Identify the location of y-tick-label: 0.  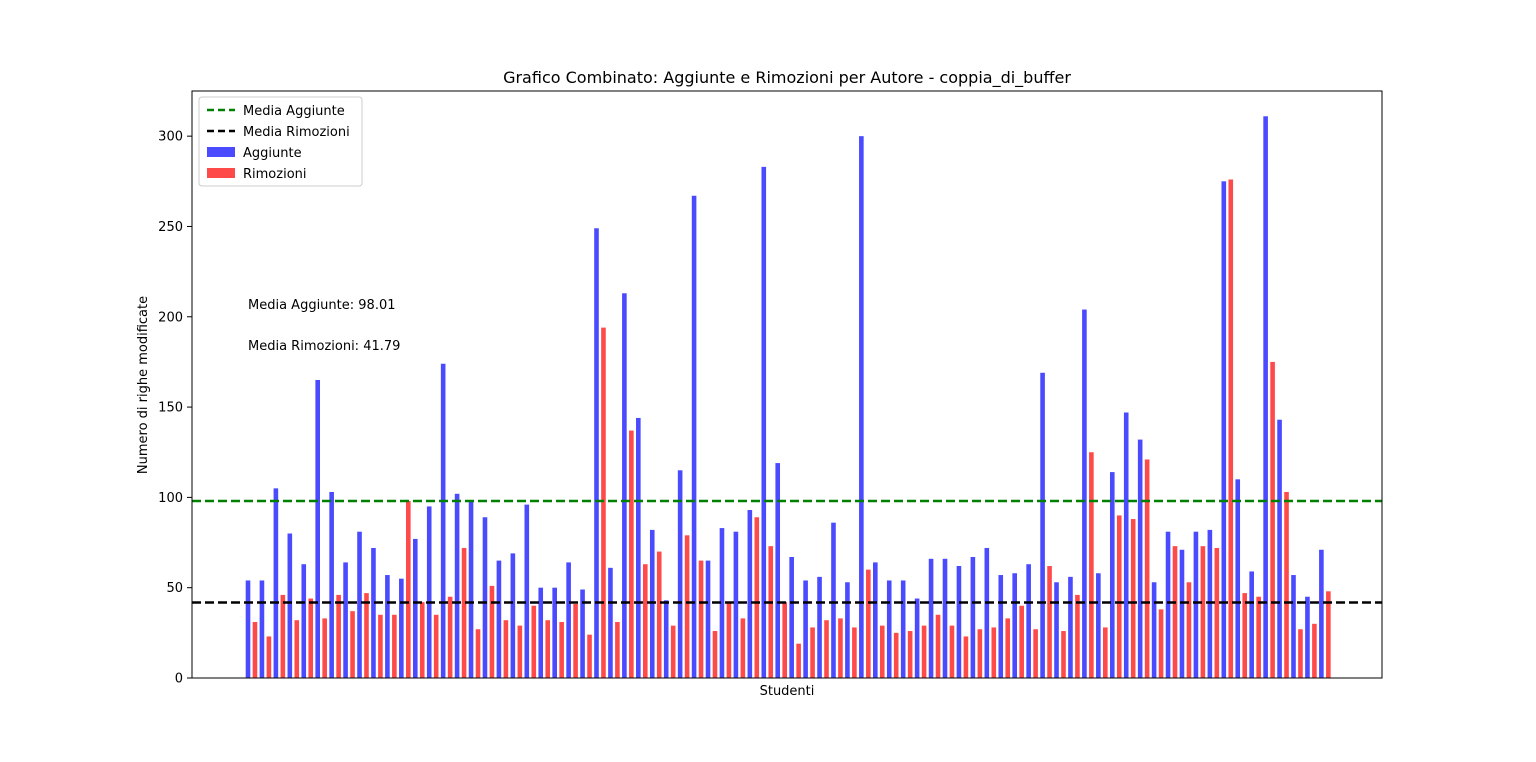
(179, 679).